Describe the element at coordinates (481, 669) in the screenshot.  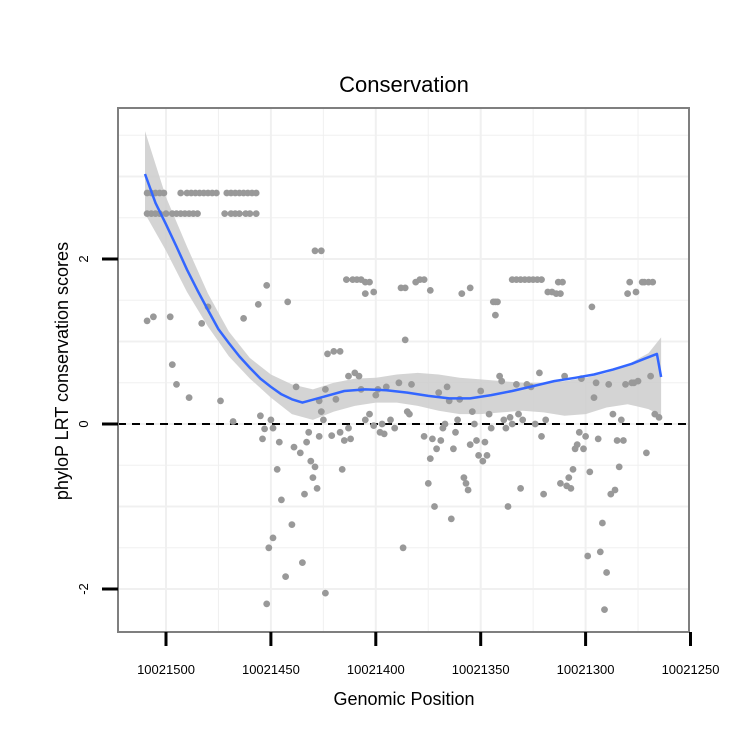
I see `x-tick-label: 10021350` at that location.